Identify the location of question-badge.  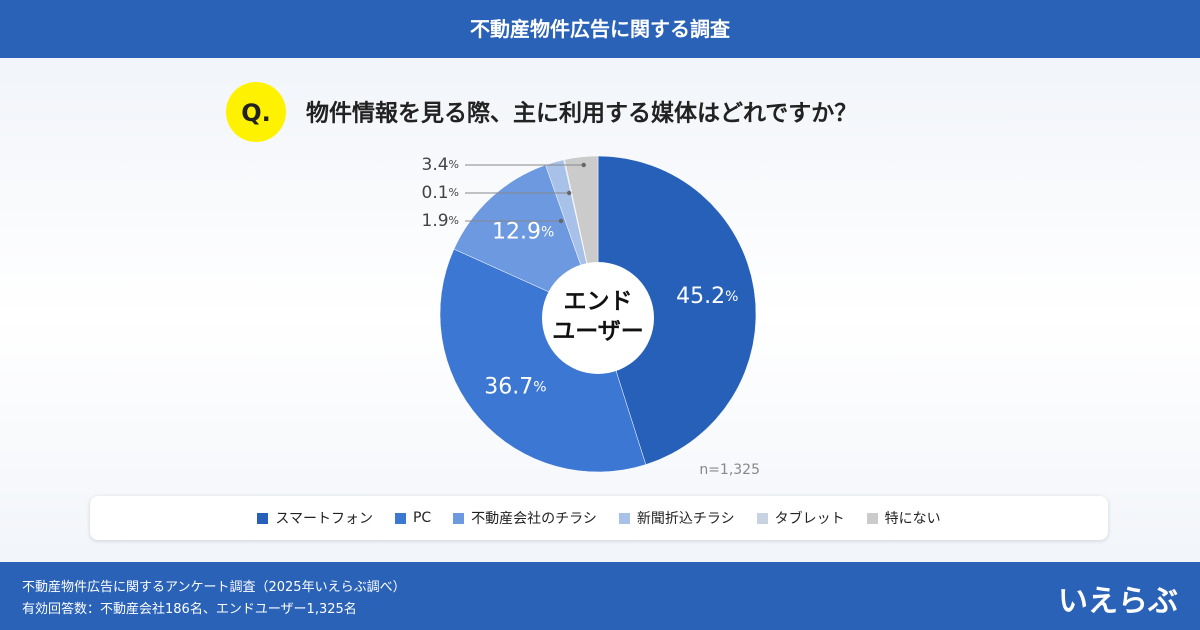
(256, 112).